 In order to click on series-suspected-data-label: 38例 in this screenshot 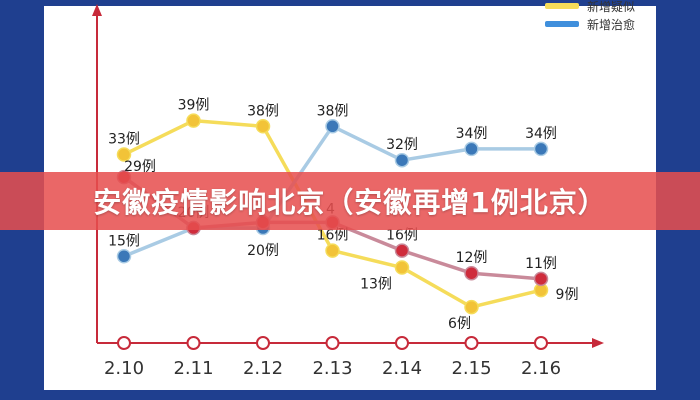, I will do `click(263, 111)`.